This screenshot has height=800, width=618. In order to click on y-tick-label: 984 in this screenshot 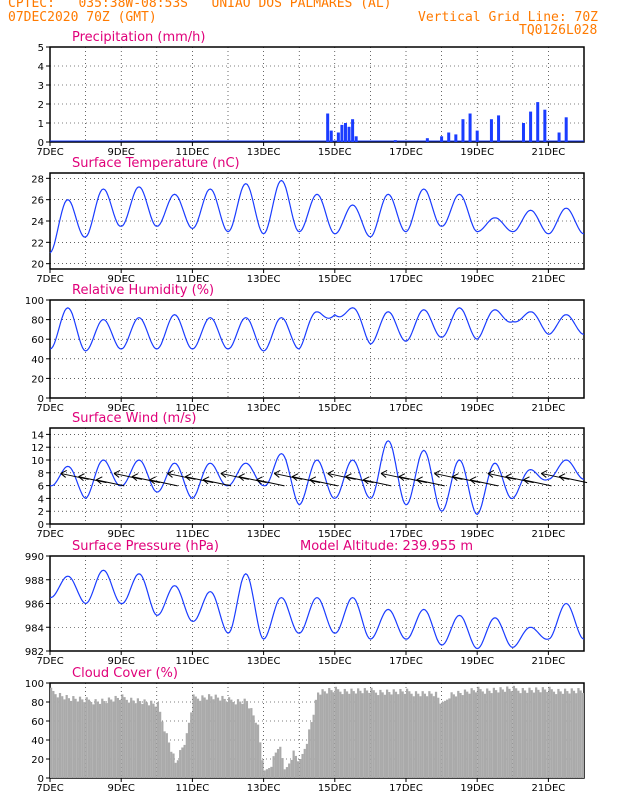, I will do `click(34, 628)`.